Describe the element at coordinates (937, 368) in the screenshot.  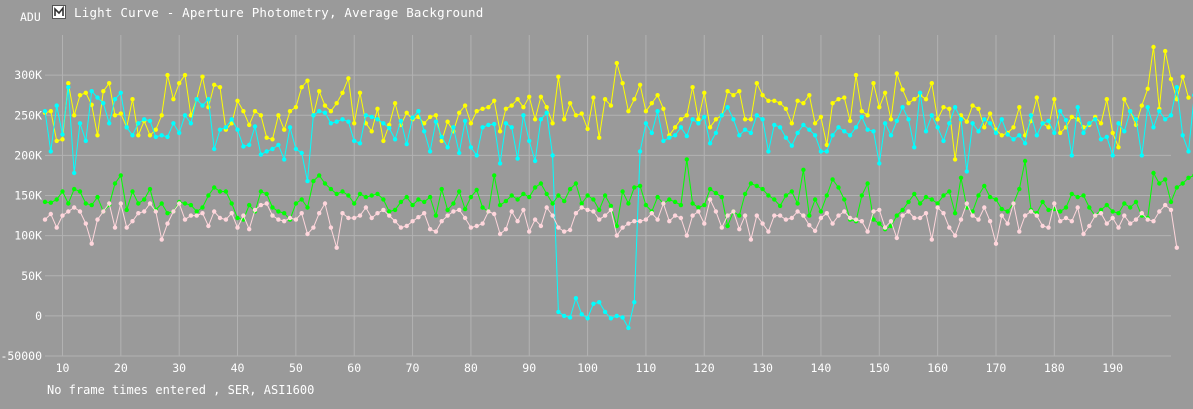
I see `x-tick-label: 160` at that location.